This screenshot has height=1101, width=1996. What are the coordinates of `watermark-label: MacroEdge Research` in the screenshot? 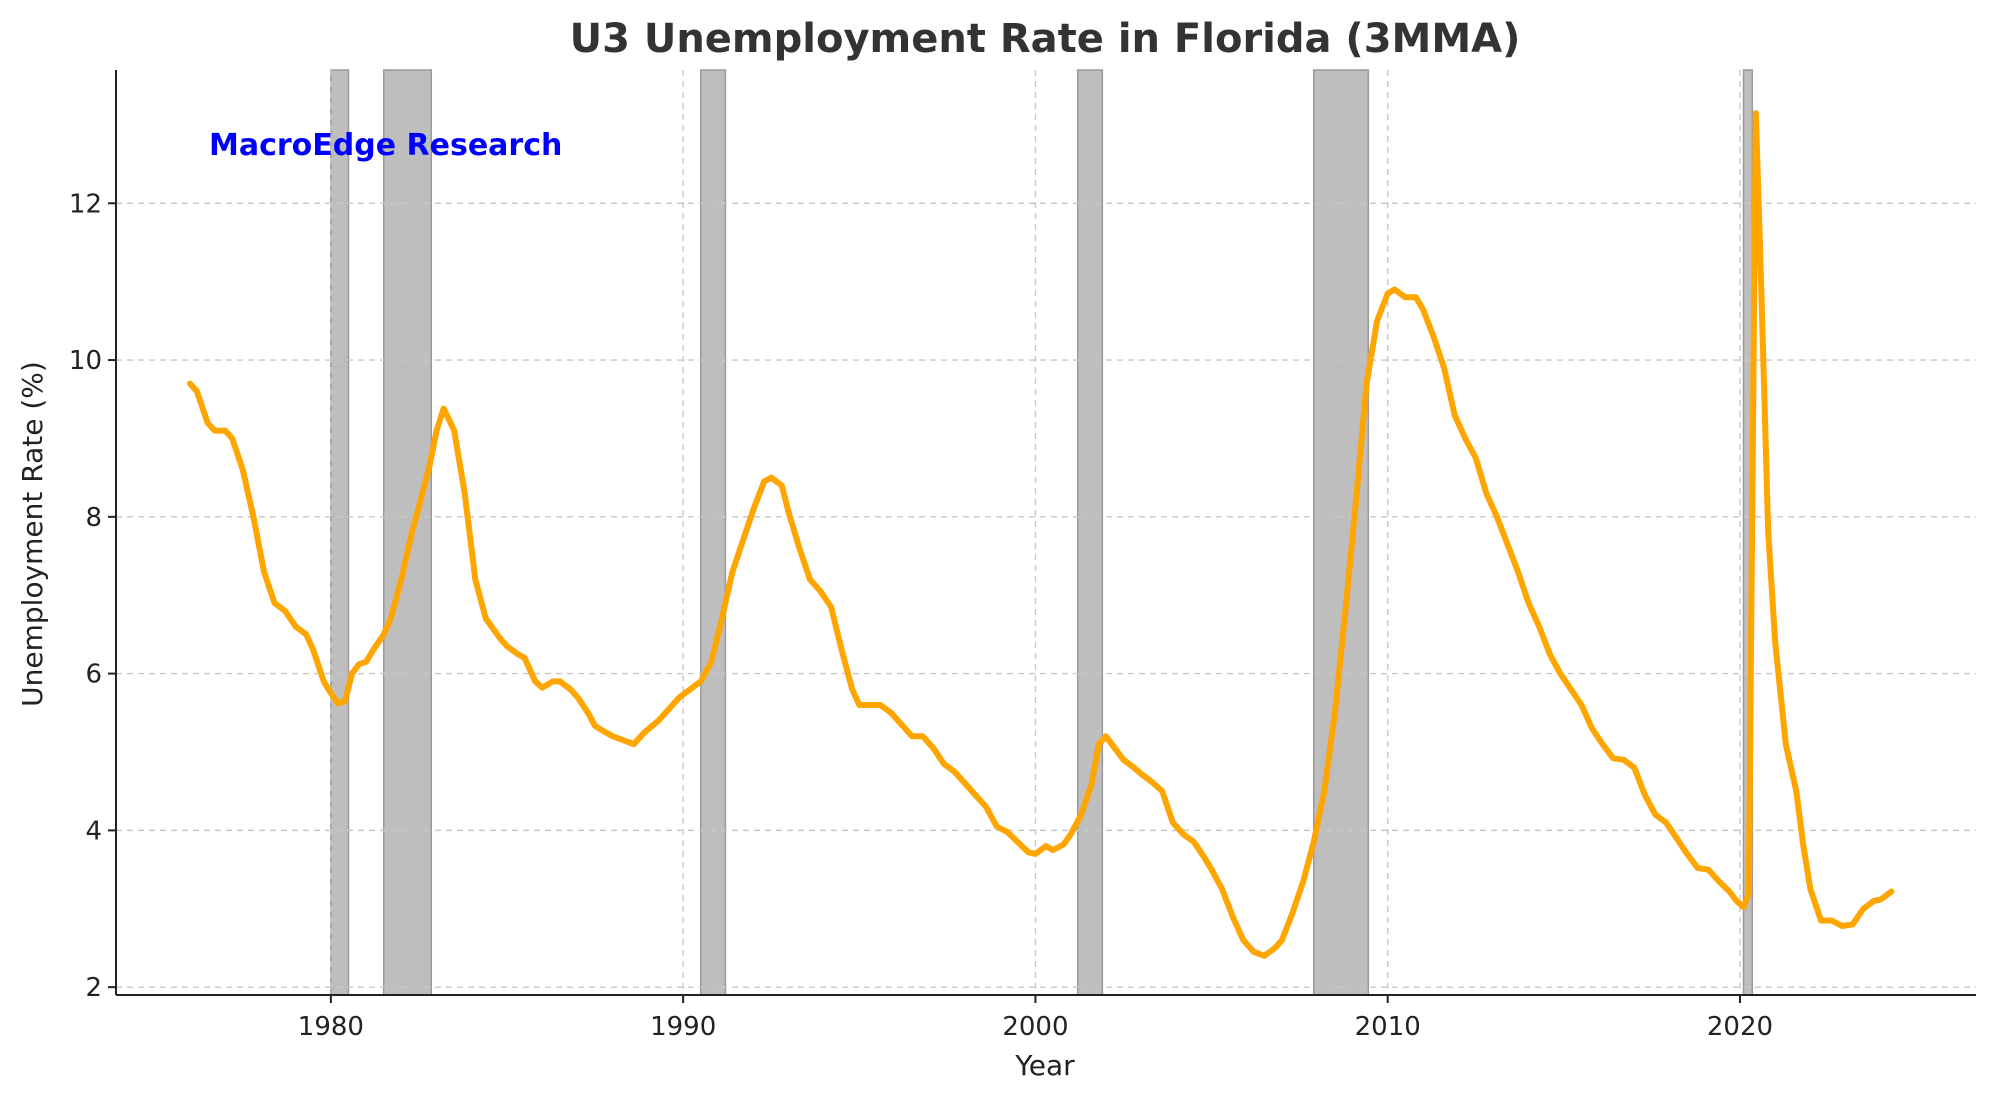 It's located at (385, 145).